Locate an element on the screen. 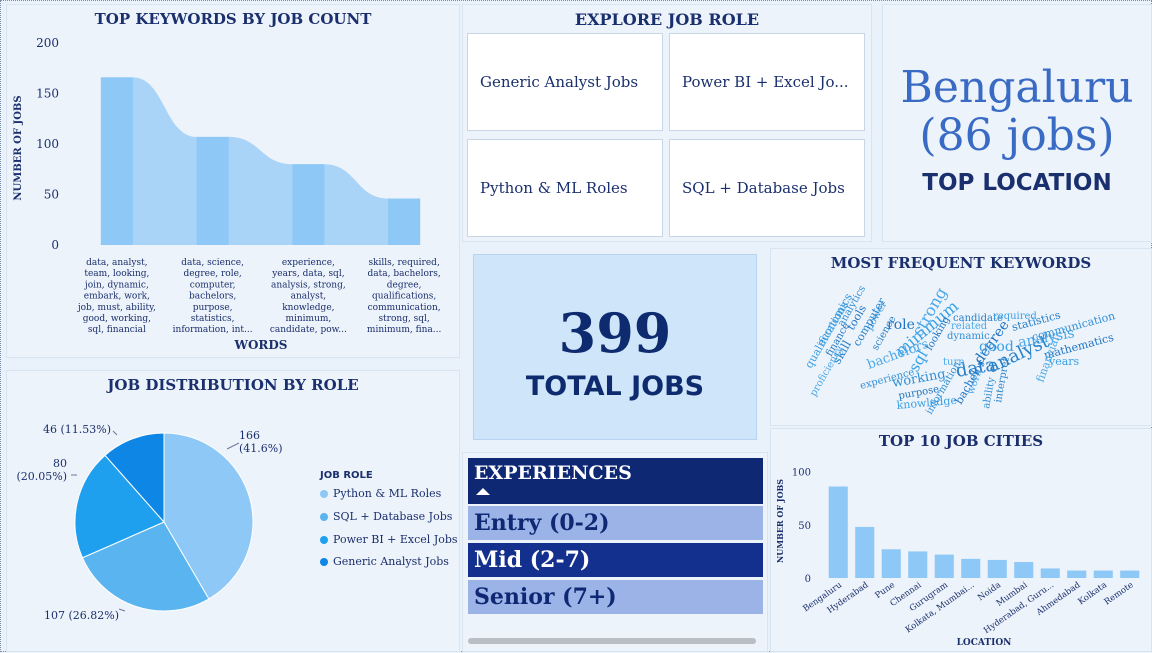 Image resolution: width=1152 pixels, height=653 pixels. x-tick-label: team, looking, is located at coordinates (116, 274).